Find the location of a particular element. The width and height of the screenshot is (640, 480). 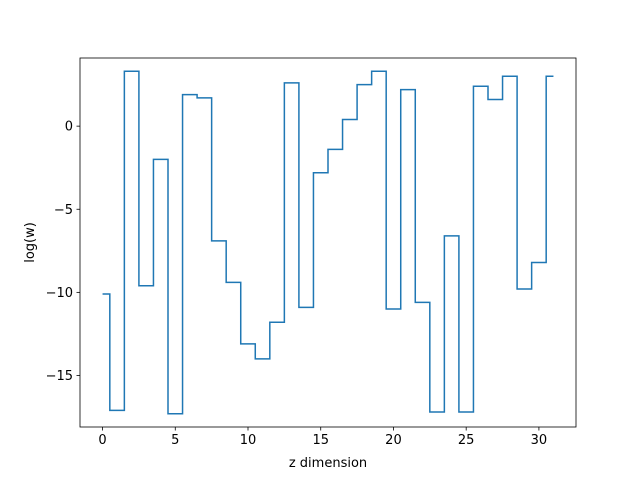

x-tick-label: 15 is located at coordinates (320, 440).